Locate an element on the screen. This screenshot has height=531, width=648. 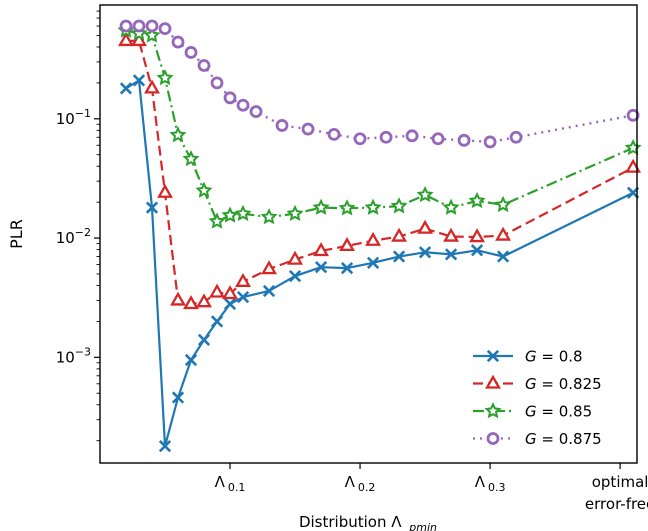
y-axis: 10⁻³ 10⁻² 10⁻¹ is located at coordinates (78, 226).